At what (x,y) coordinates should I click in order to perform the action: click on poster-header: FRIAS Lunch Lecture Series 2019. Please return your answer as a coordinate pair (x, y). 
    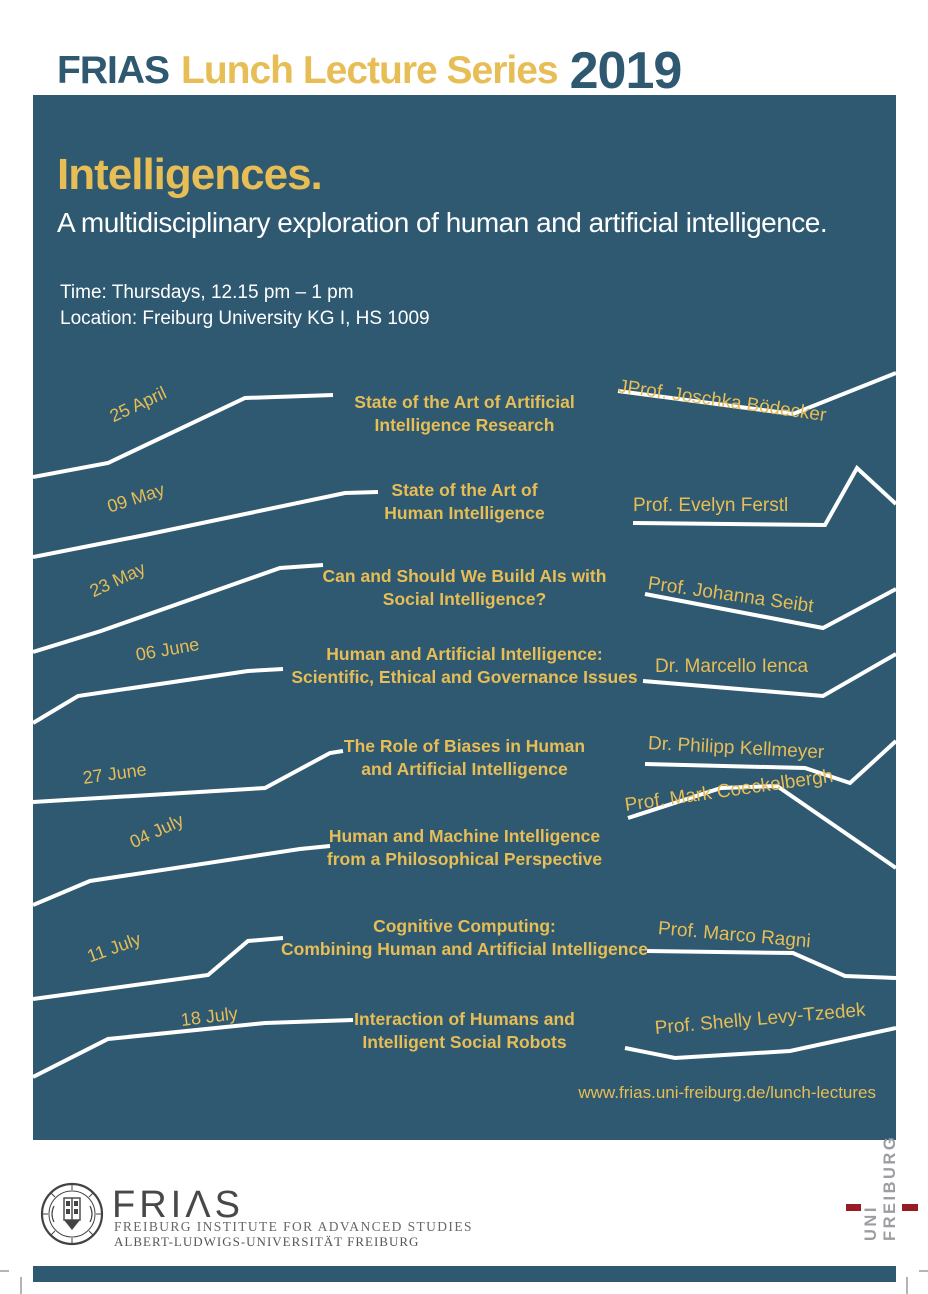
    Looking at the image, I should click on (370, 50).